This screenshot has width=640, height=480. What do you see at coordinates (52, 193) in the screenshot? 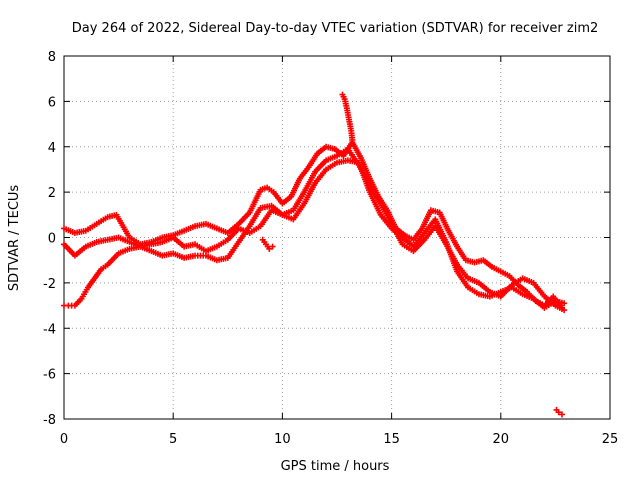
I see `y-tick-label: 2` at bounding box center [52, 193].